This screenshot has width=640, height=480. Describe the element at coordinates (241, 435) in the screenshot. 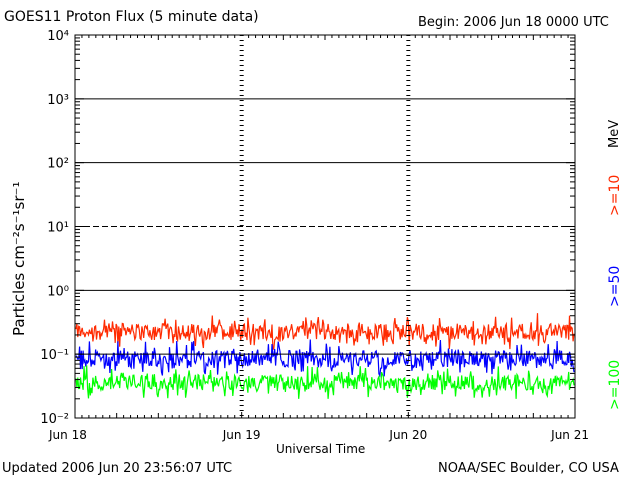

I see `x-tick-label: Jun 19` at that location.